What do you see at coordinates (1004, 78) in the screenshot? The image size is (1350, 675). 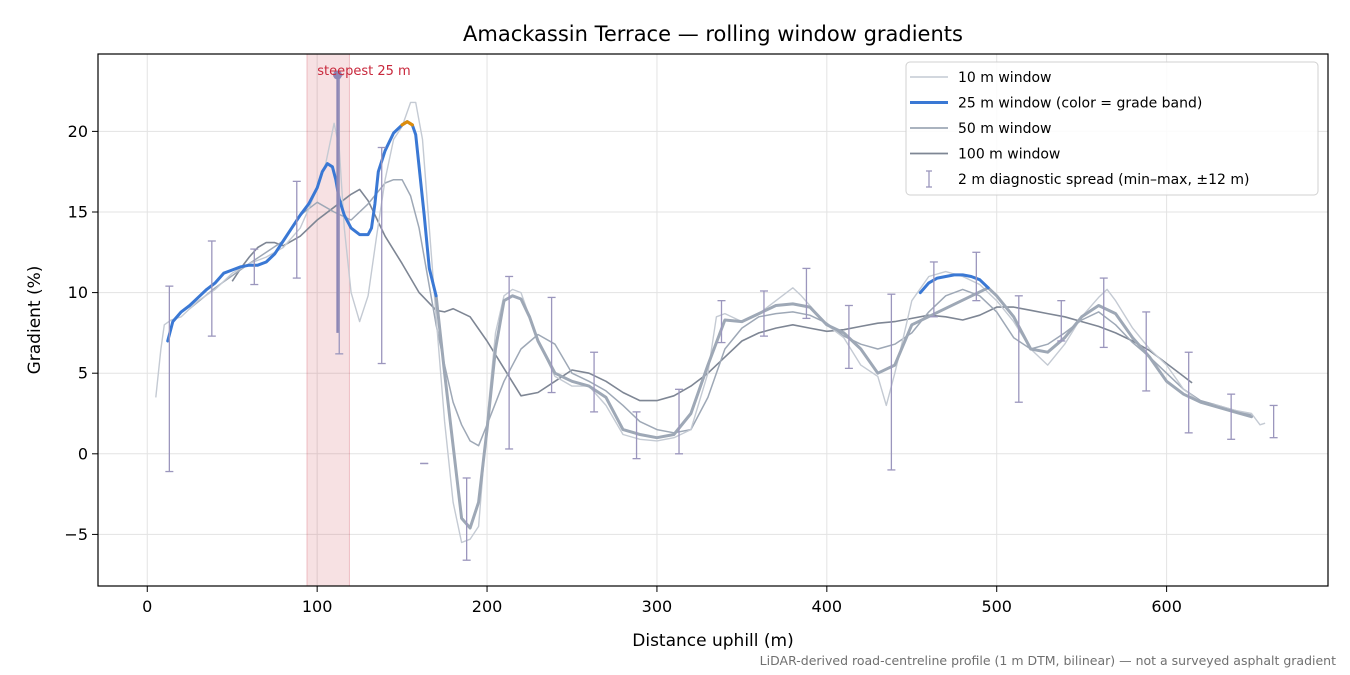 I see `legend-label: 10 m window` at bounding box center [1004, 78].